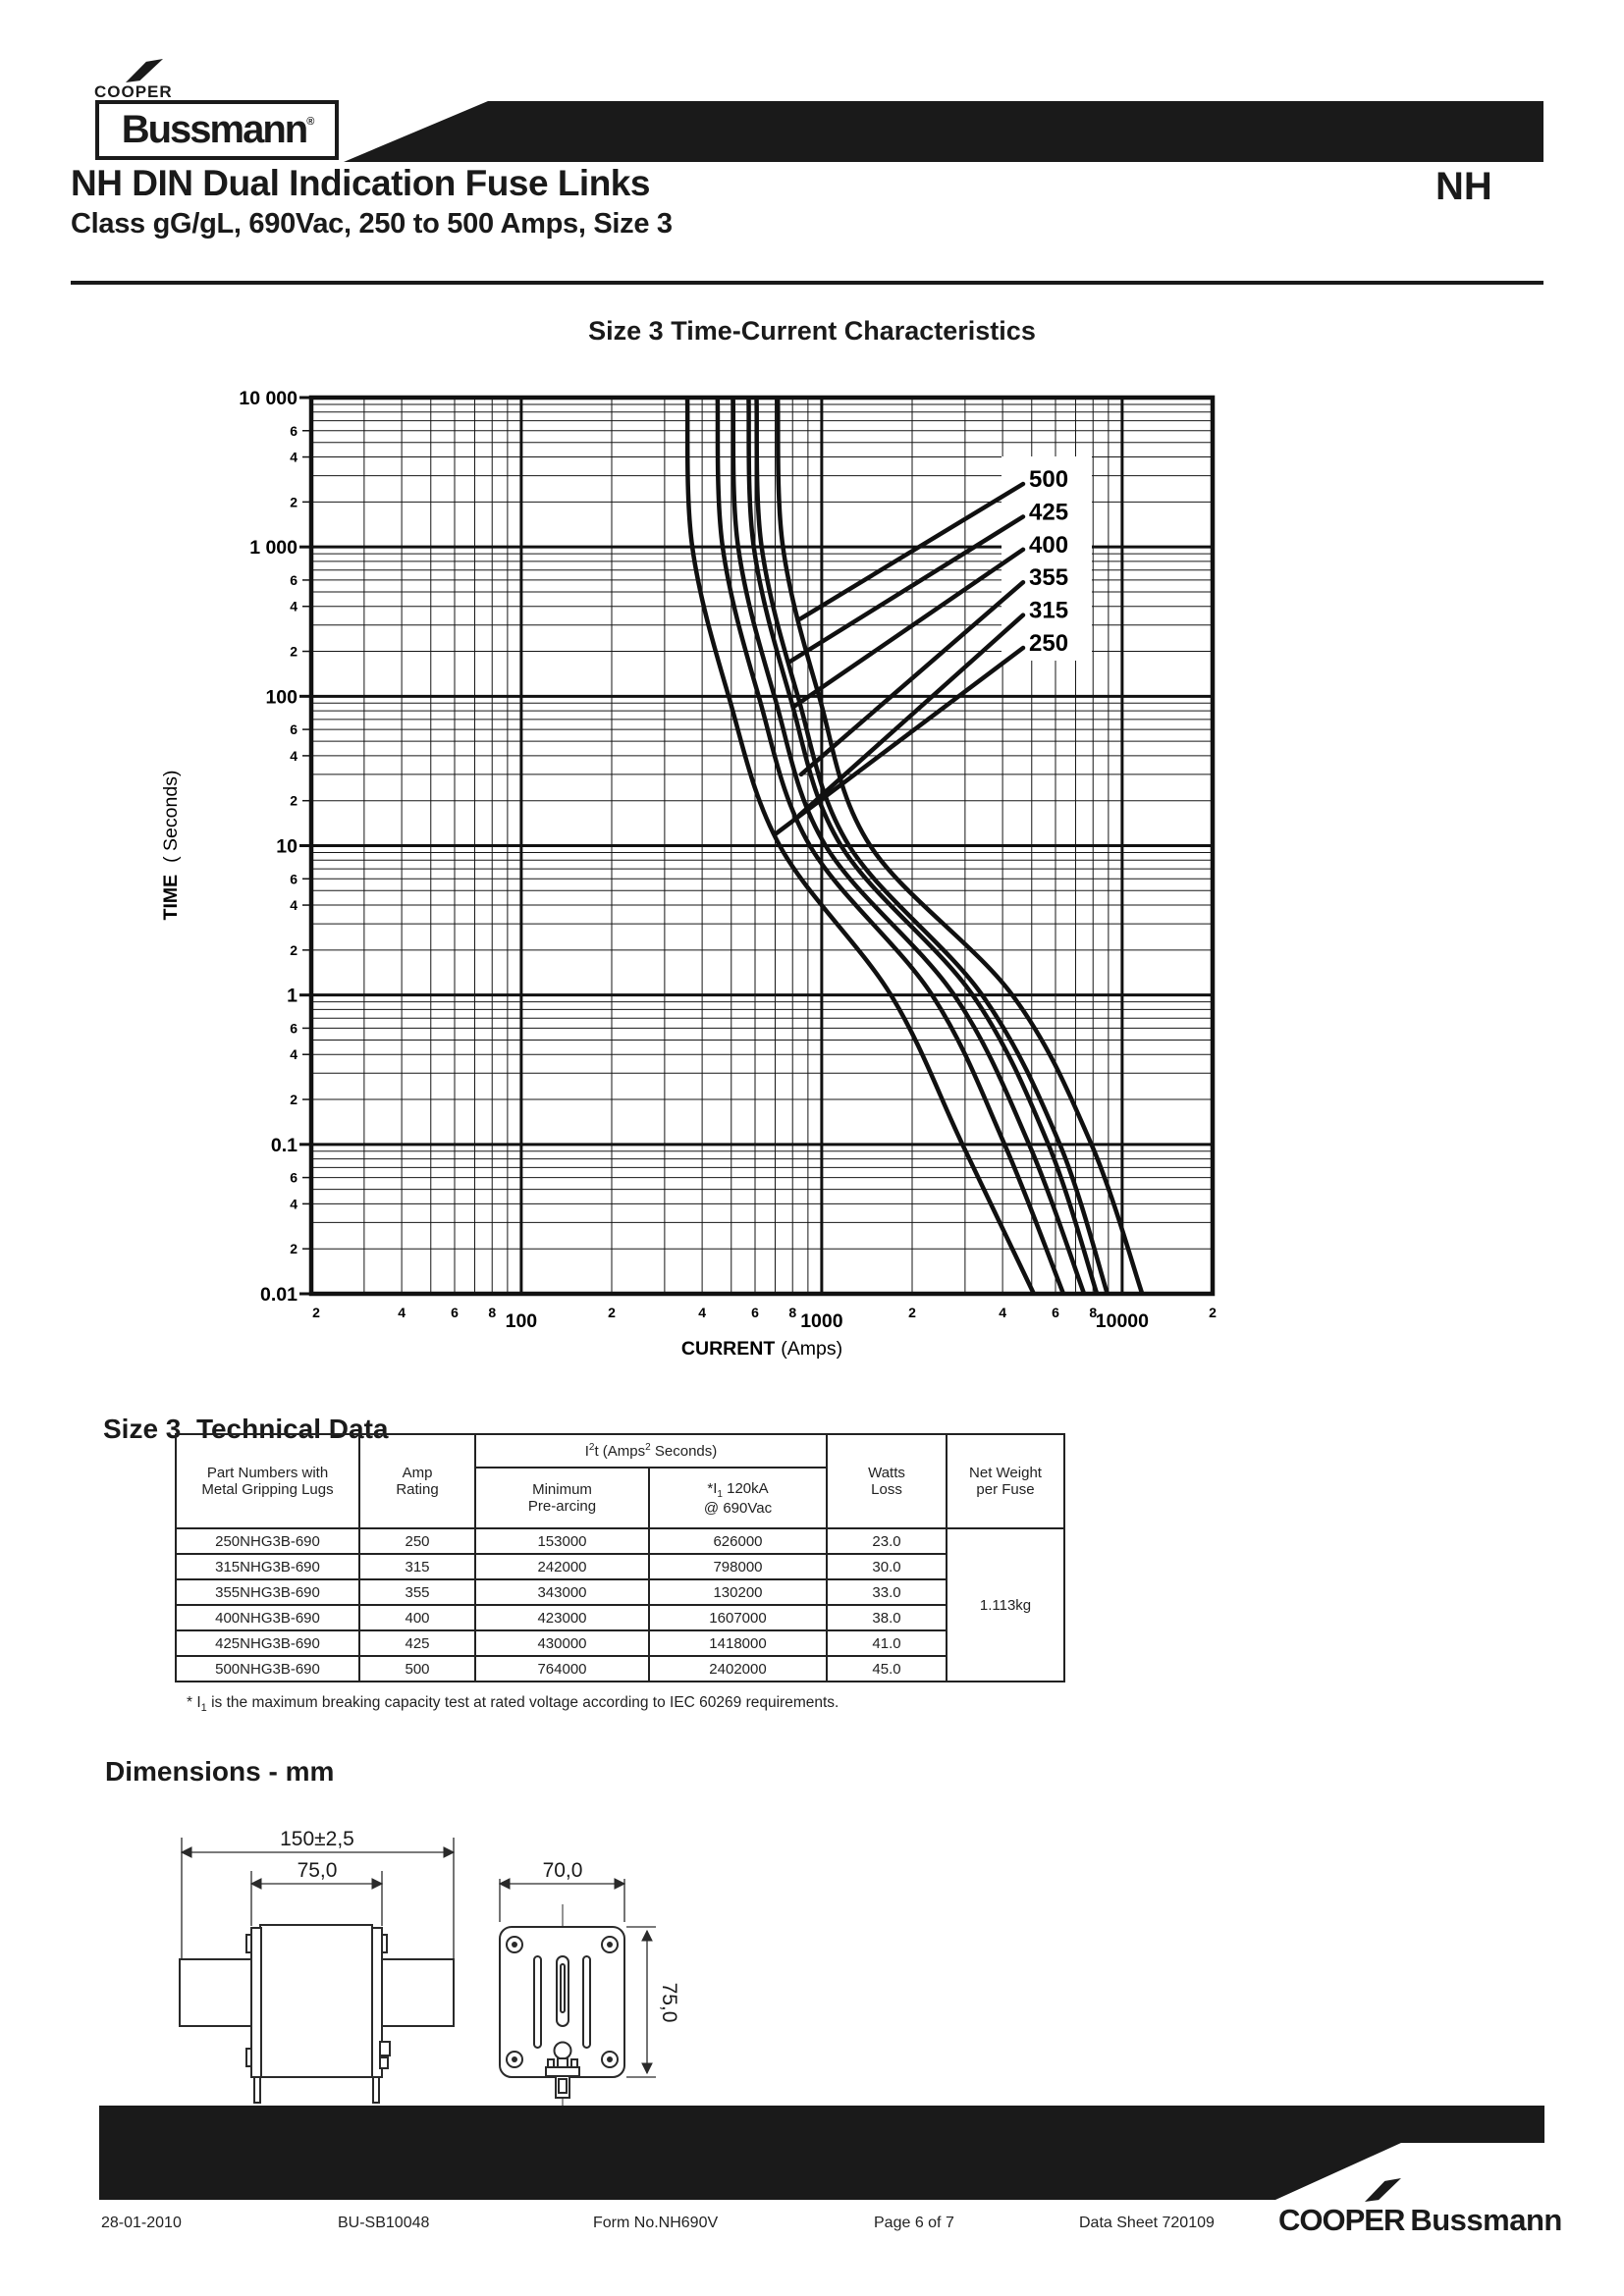 The image size is (1624, 2296). What do you see at coordinates (562, 2050) in the screenshot?
I see `indicator-button` at bounding box center [562, 2050].